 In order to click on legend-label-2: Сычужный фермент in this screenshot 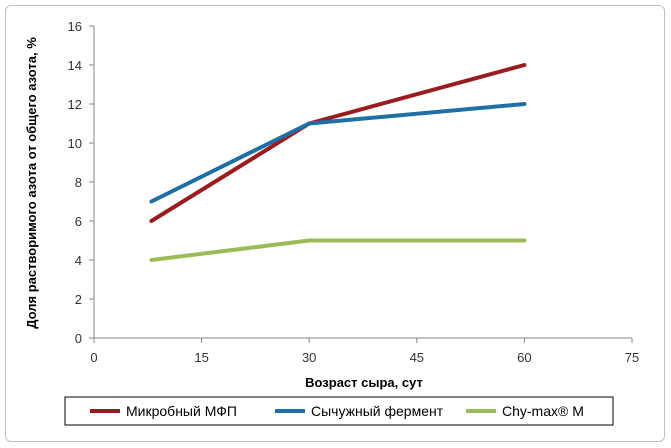, I will do `click(377, 411)`.